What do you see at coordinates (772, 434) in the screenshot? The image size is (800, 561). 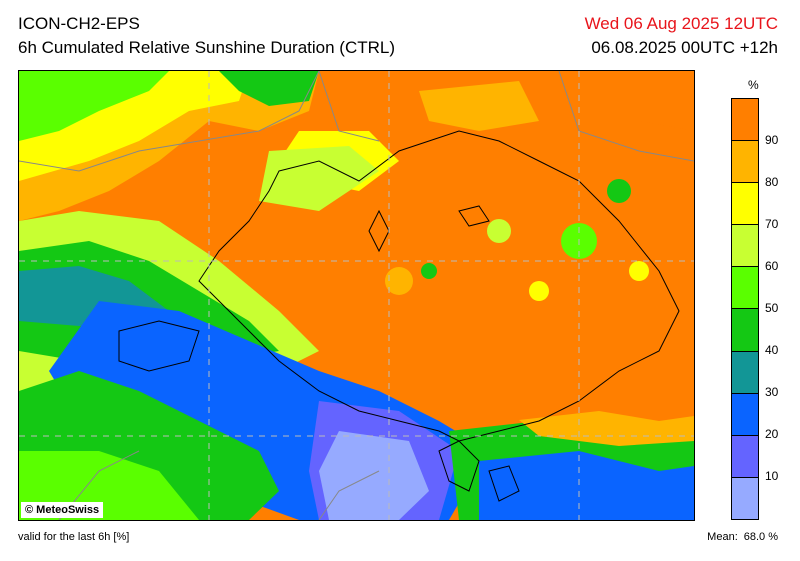 I see `legend-tick-label: 20` at bounding box center [772, 434].